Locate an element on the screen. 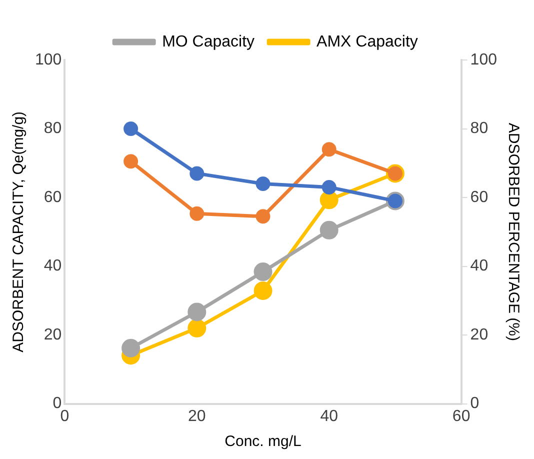  x-tick-label: 40 is located at coordinates (329, 416).